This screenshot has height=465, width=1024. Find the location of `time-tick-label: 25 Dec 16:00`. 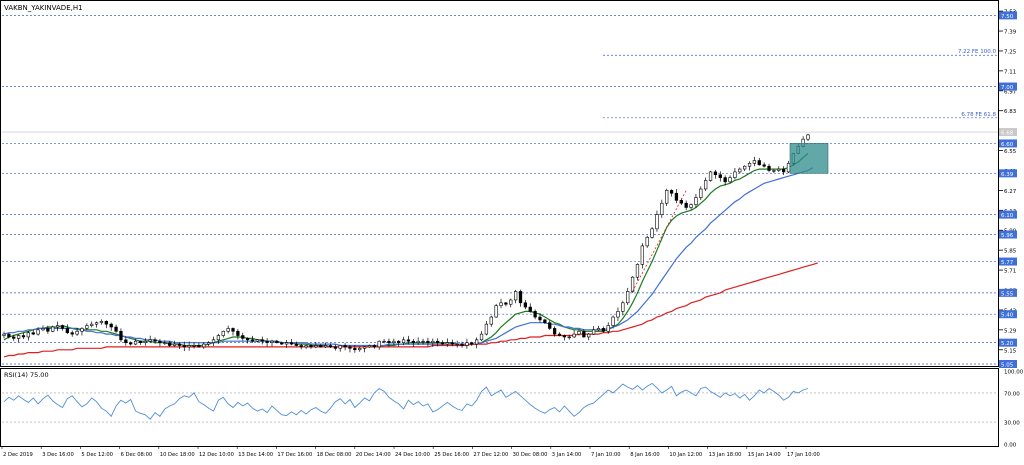

time-tick-label: 25 Dec 16:00 is located at coordinates (451, 455).